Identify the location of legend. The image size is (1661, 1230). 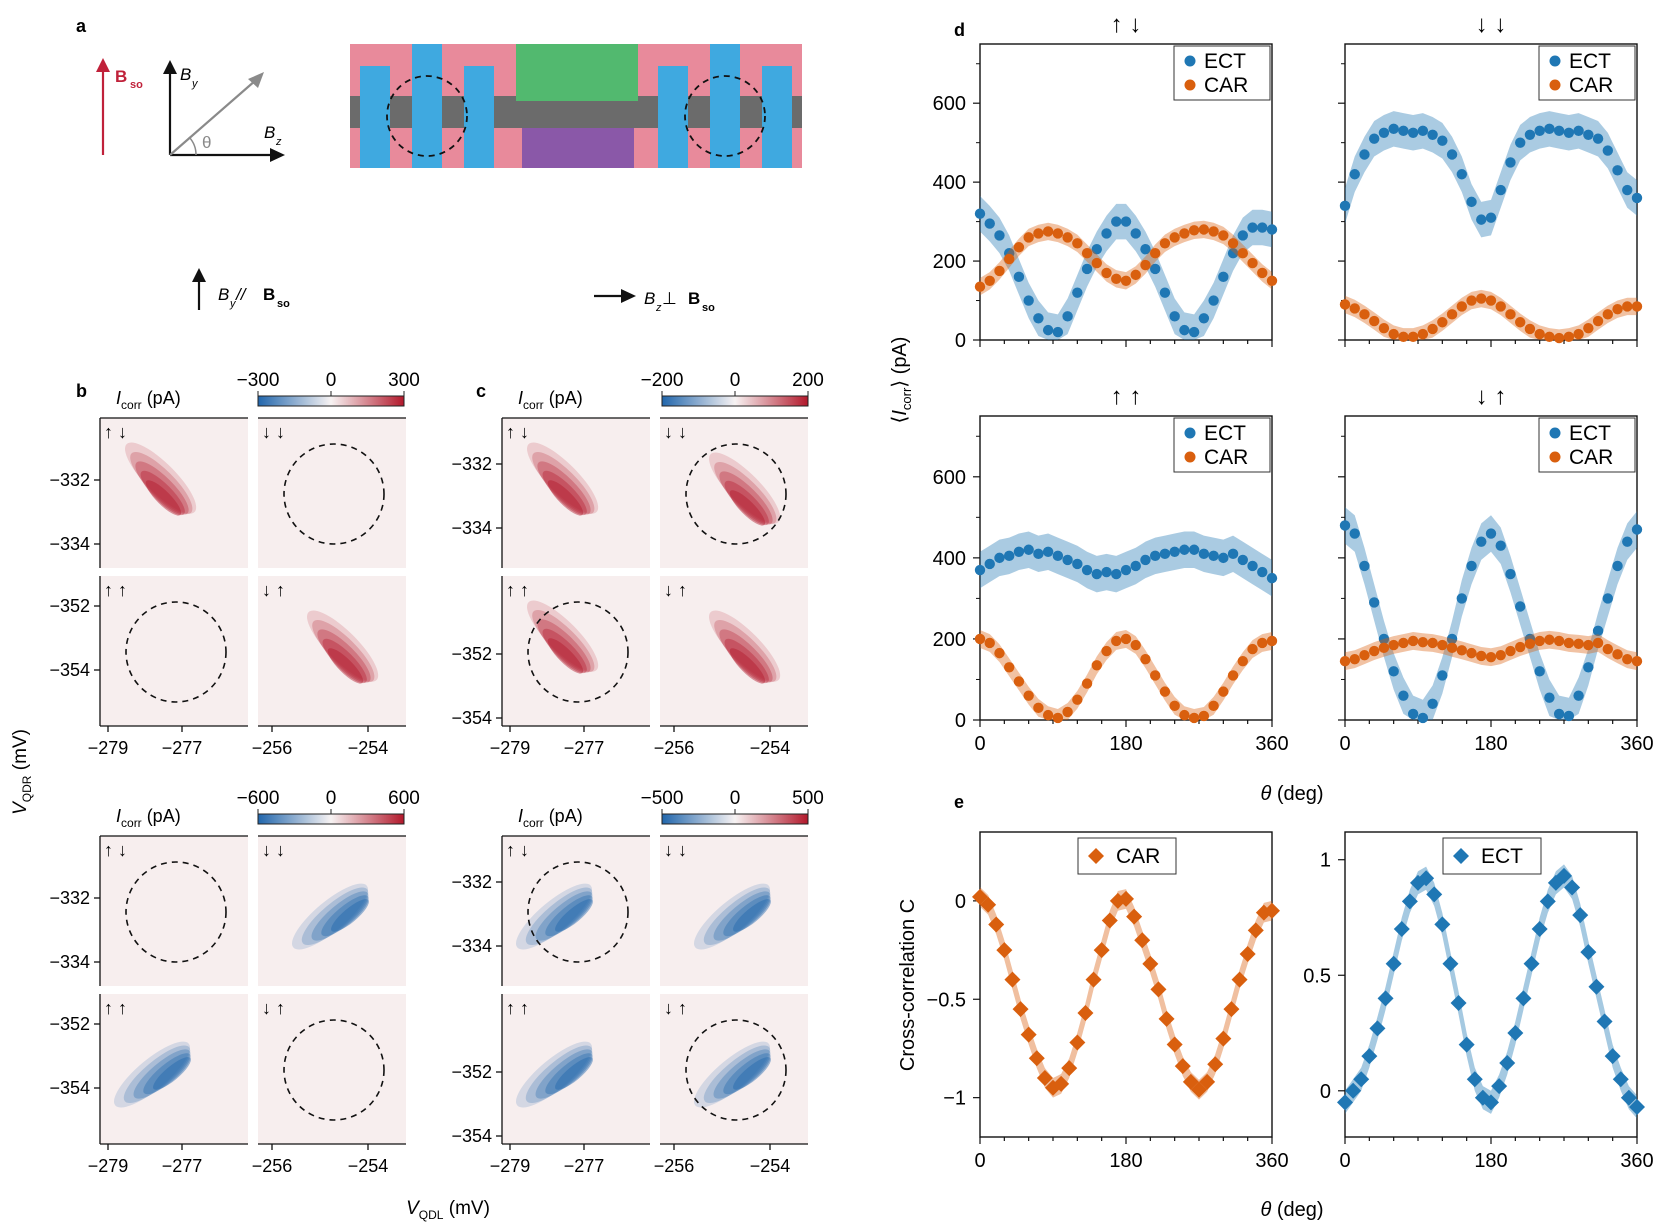
(1587, 445).